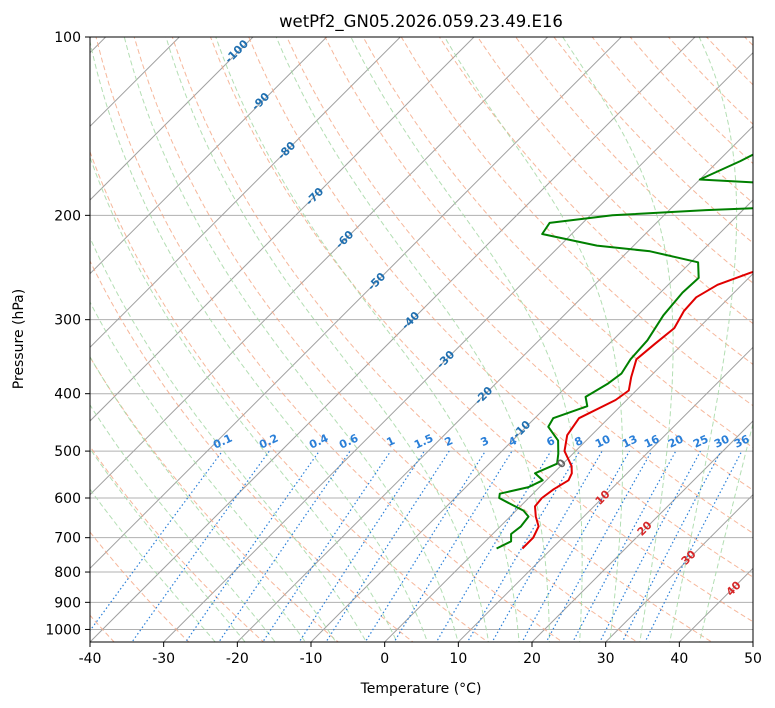 The width and height of the screenshot is (775, 708). Describe the element at coordinates (67, 539) in the screenshot. I see `y-tick-label: 700` at that location.